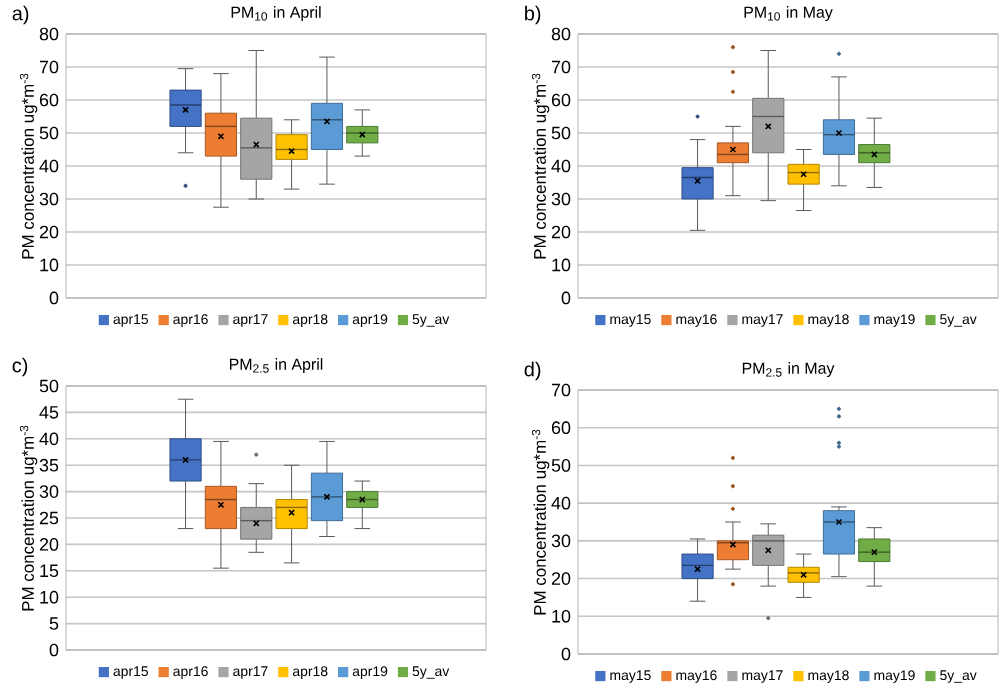 The image size is (1008, 688). I want to click on y-tick-label: 25, so click(49, 518).